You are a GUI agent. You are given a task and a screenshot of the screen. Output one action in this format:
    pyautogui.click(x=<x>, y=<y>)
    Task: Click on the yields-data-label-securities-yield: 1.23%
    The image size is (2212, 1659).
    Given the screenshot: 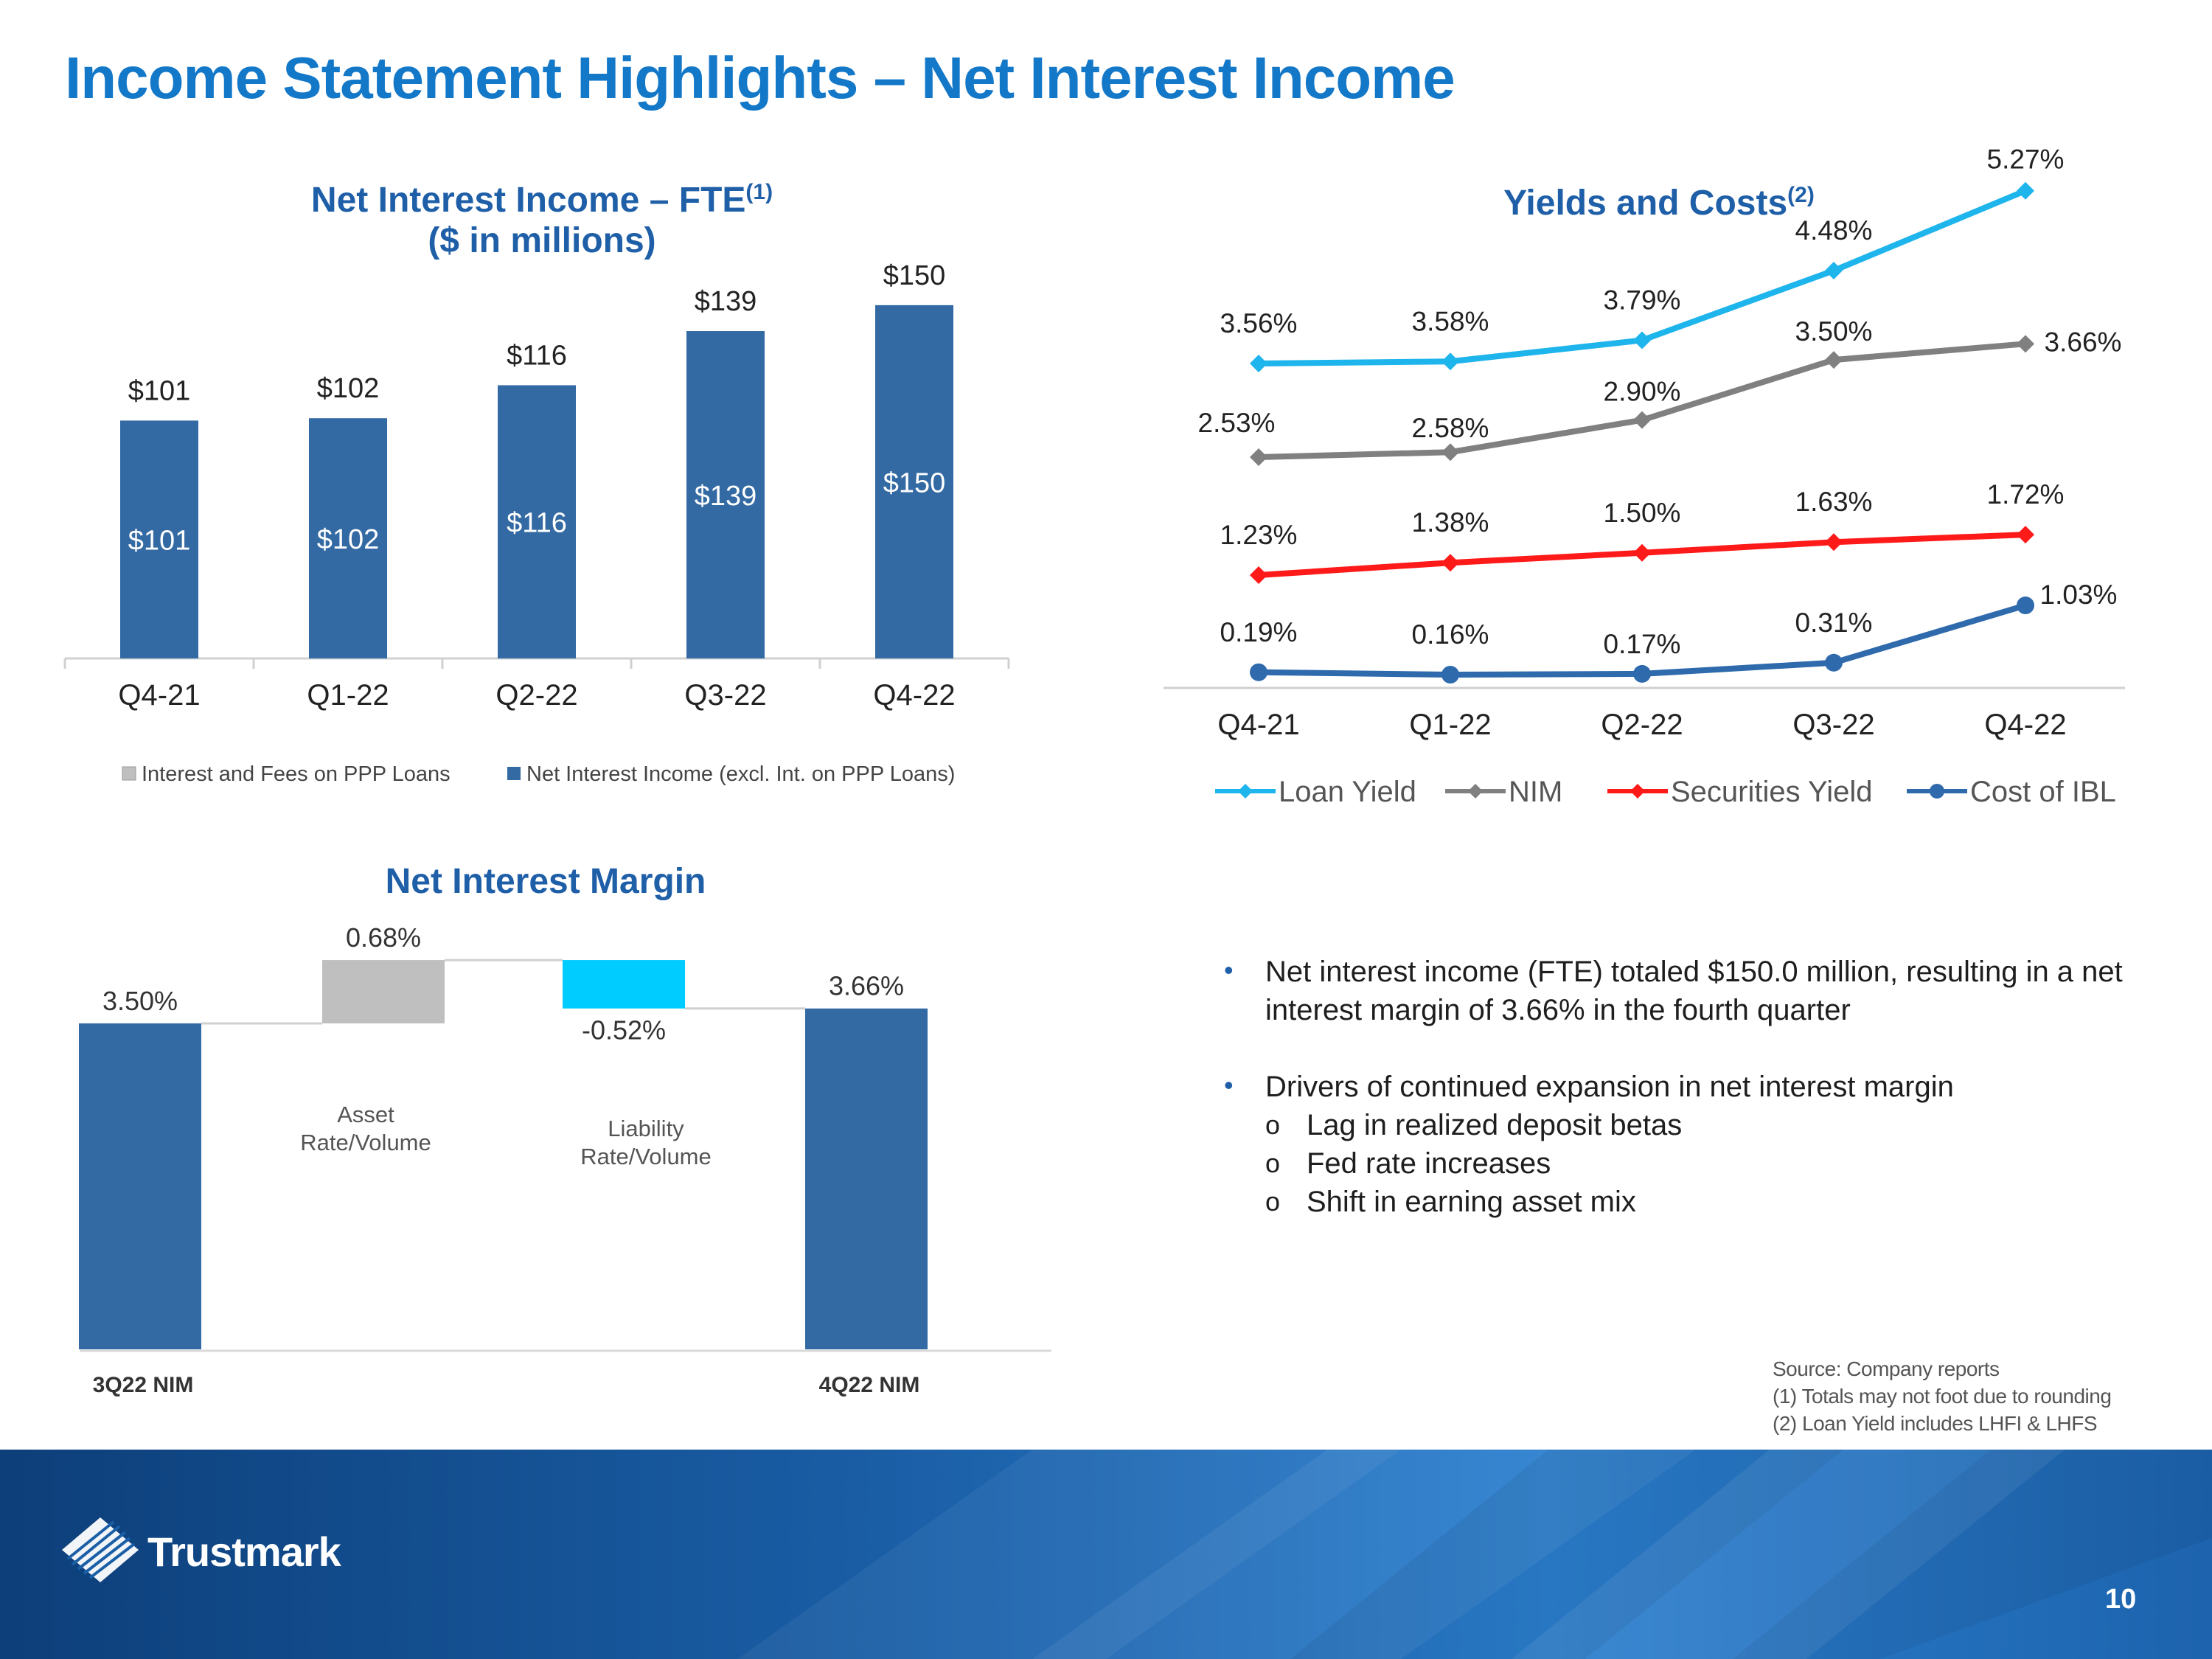 What is the action you would take?
    pyautogui.click(x=1259, y=535)
    